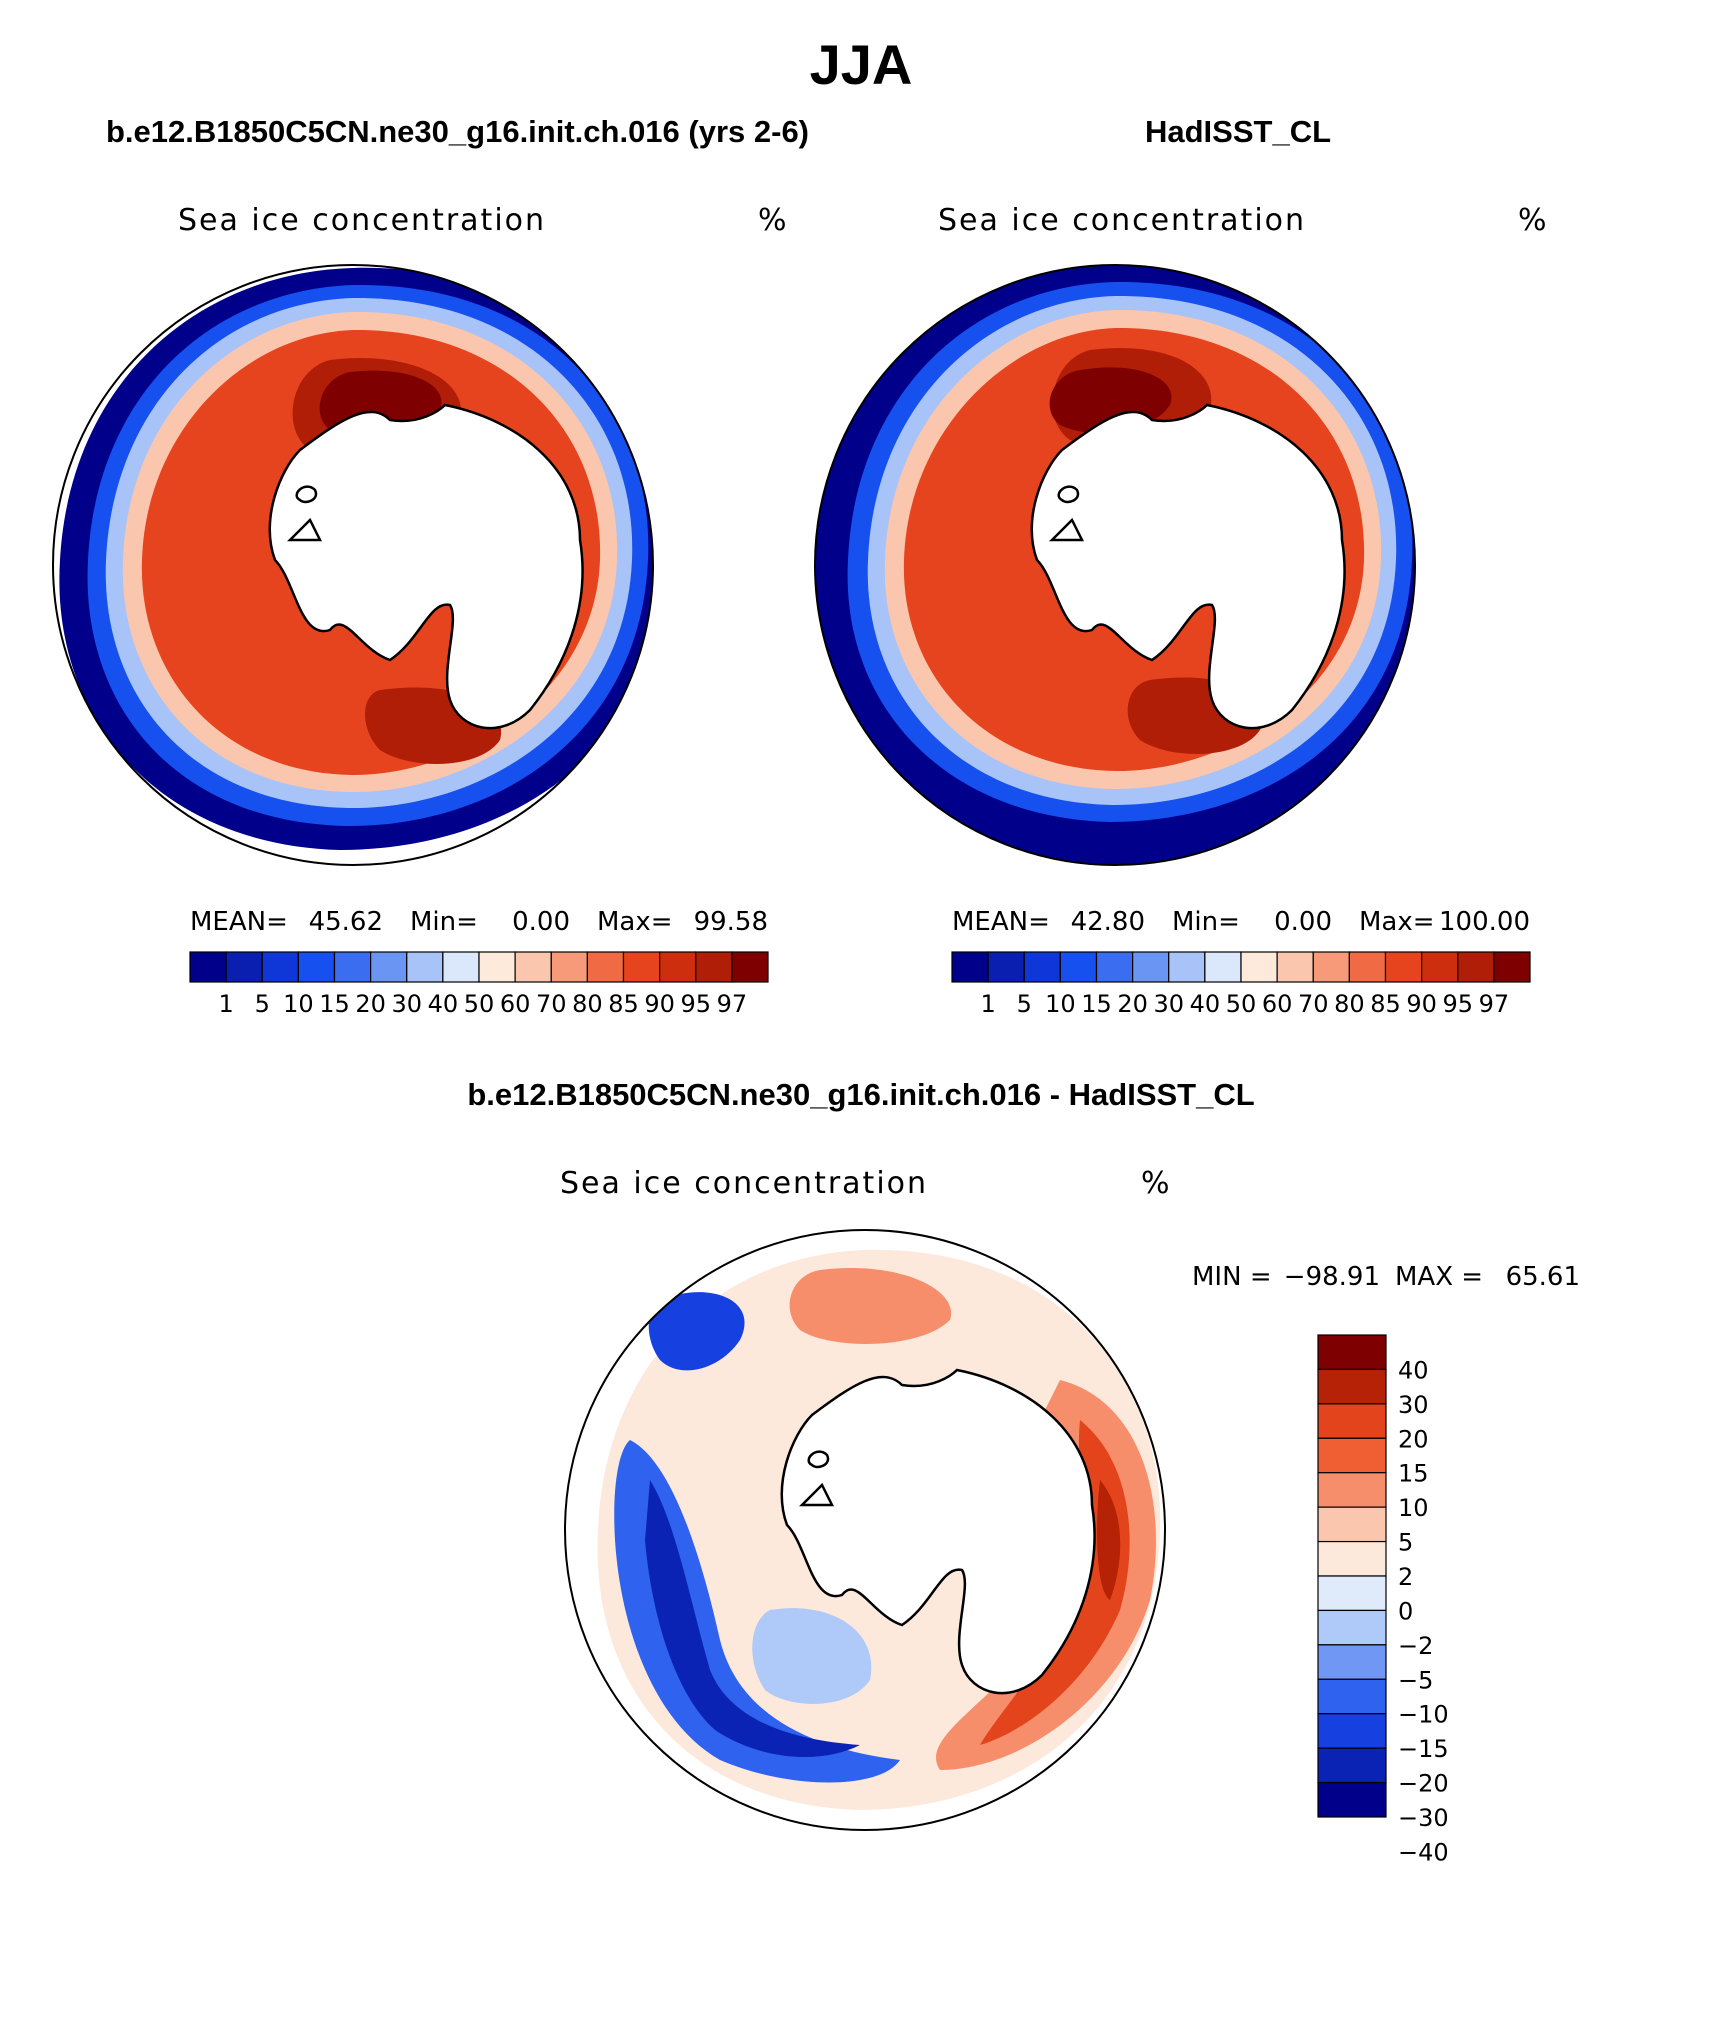  I want to click on panel-diff-max-label: MAX =, so click(1439, 1277).